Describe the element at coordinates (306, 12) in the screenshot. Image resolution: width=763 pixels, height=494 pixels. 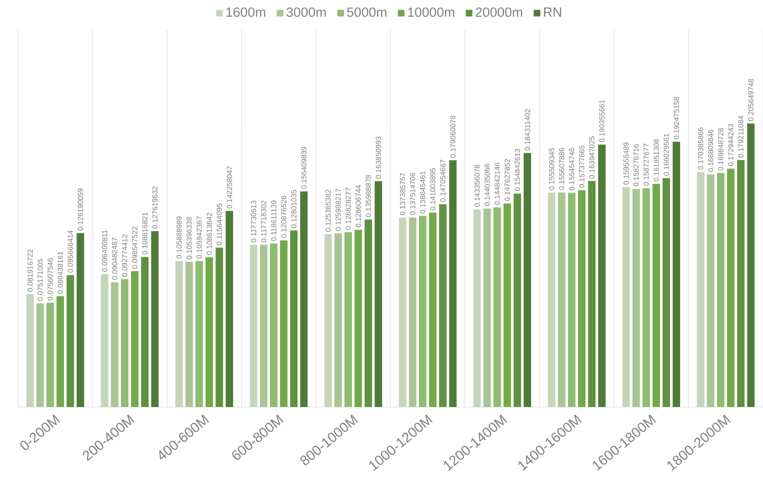
I see `legend-label: 3000m` at that location.